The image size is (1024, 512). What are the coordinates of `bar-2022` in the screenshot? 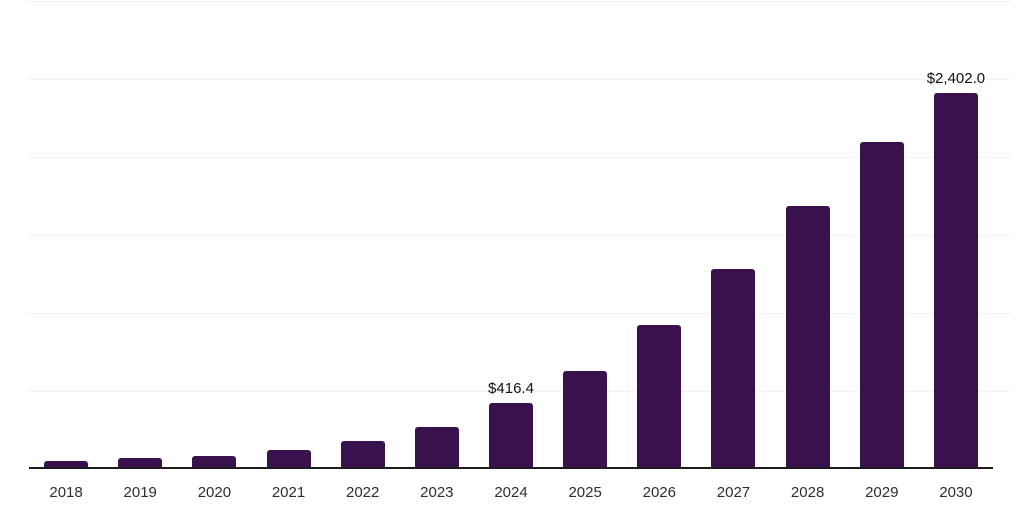 It's located at (362, 454).